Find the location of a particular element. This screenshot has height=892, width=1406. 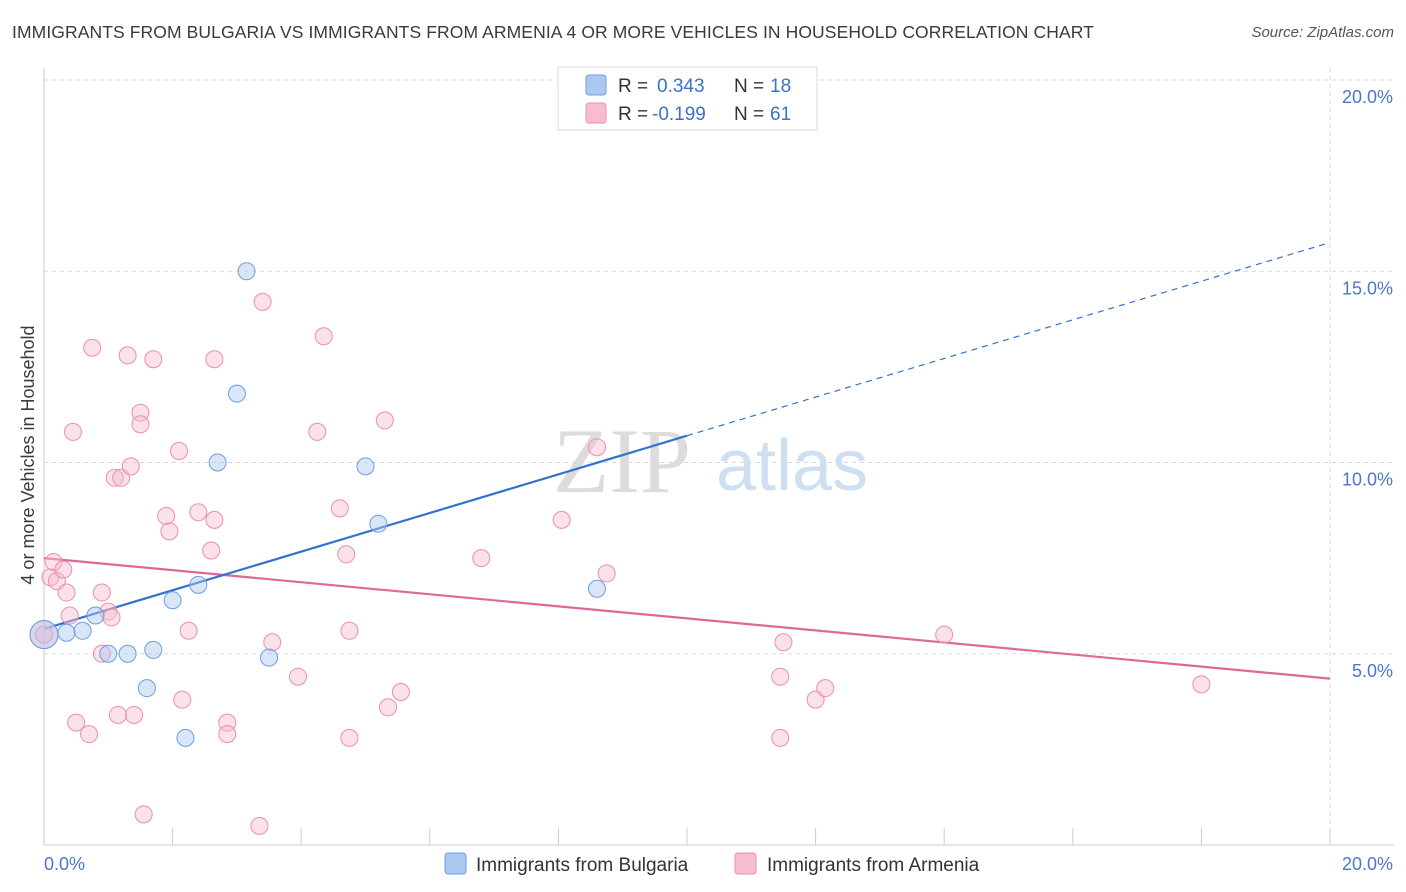

watermark-atlas: atlas is located at coordinates (792, 466).